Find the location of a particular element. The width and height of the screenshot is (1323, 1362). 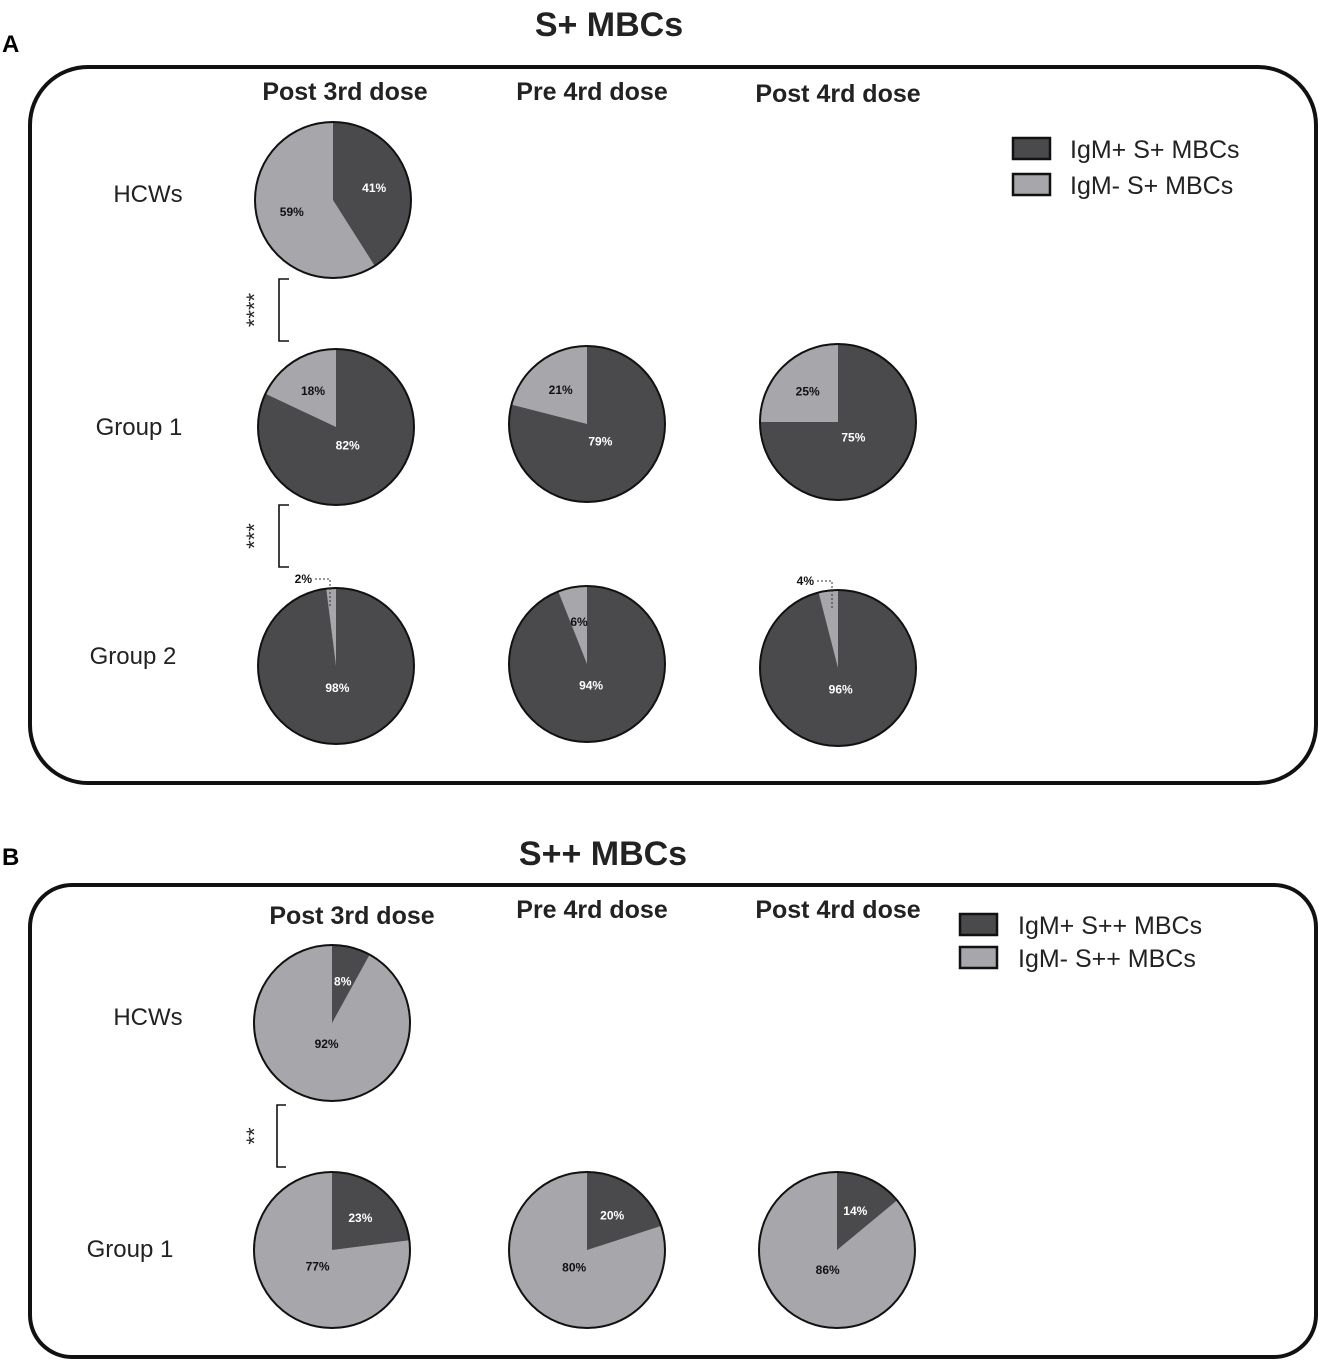

panel-b-pie-group-1-post-3rd-dose-slice-igm-pos is located at coordinates (371, 1211).